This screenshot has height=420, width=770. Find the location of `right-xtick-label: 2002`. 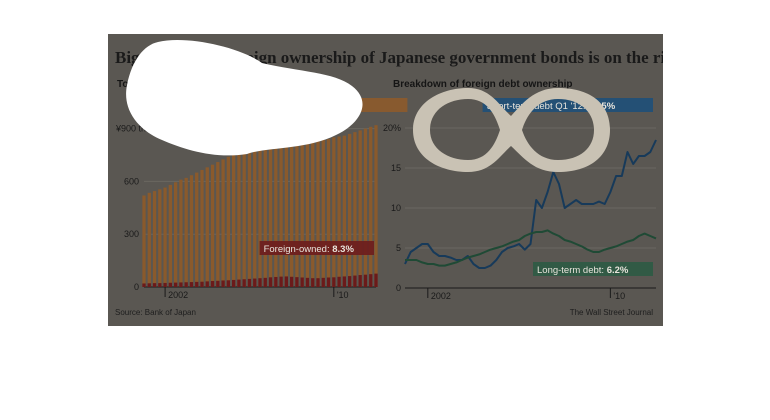

right-xtick-label: 2002 is located at coordinates (441, 296).